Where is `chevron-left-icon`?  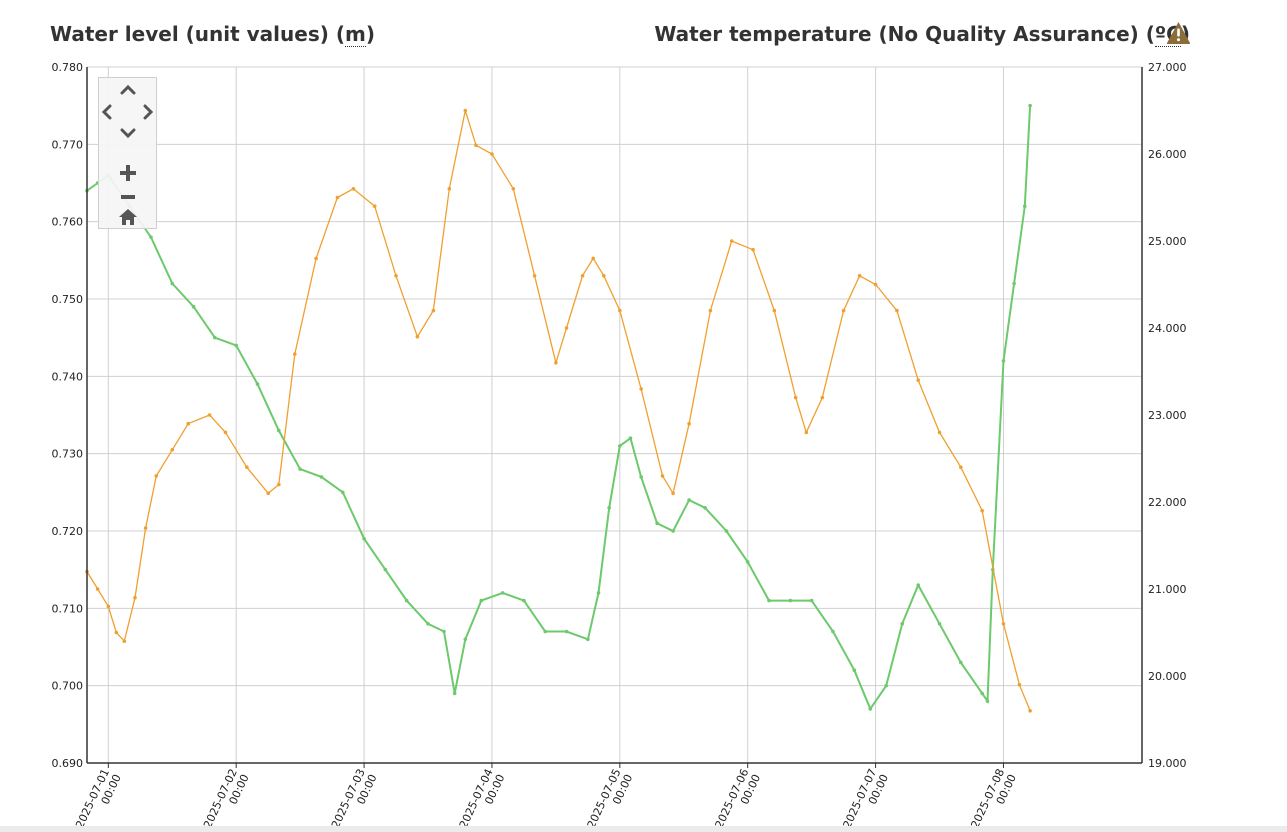
chevron-left-icon is located at coordinates (107, 112).